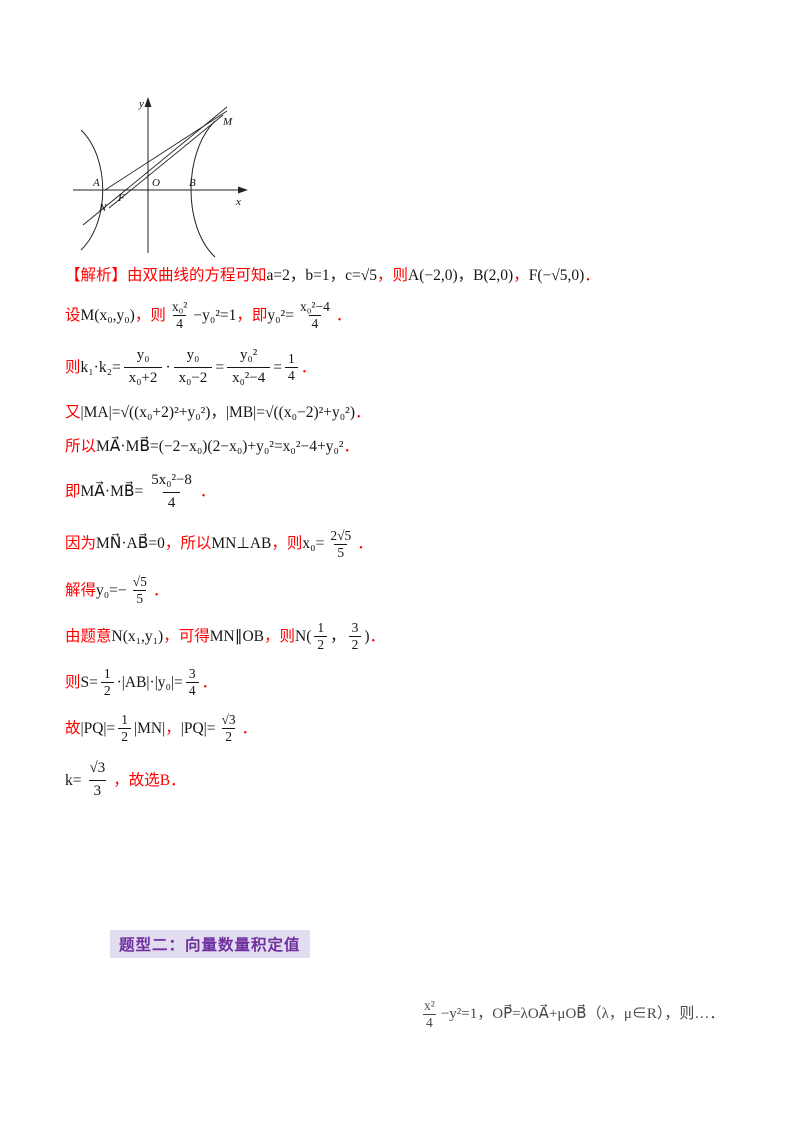  What do you see at coordinates (130, 544) in the screenshot?
I see `text-segment: MN⃗·AB⃗=0` at bounding box center [130, 544].